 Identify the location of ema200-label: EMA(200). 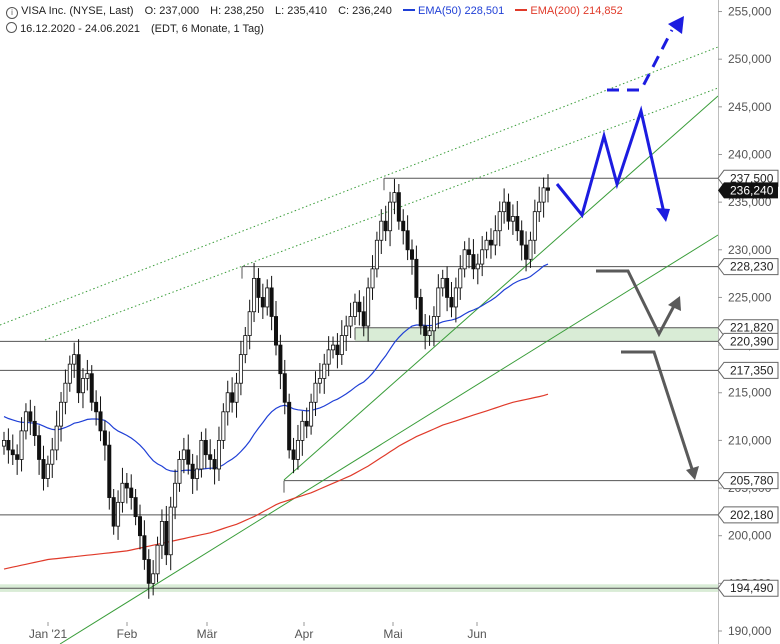
(555, 11).